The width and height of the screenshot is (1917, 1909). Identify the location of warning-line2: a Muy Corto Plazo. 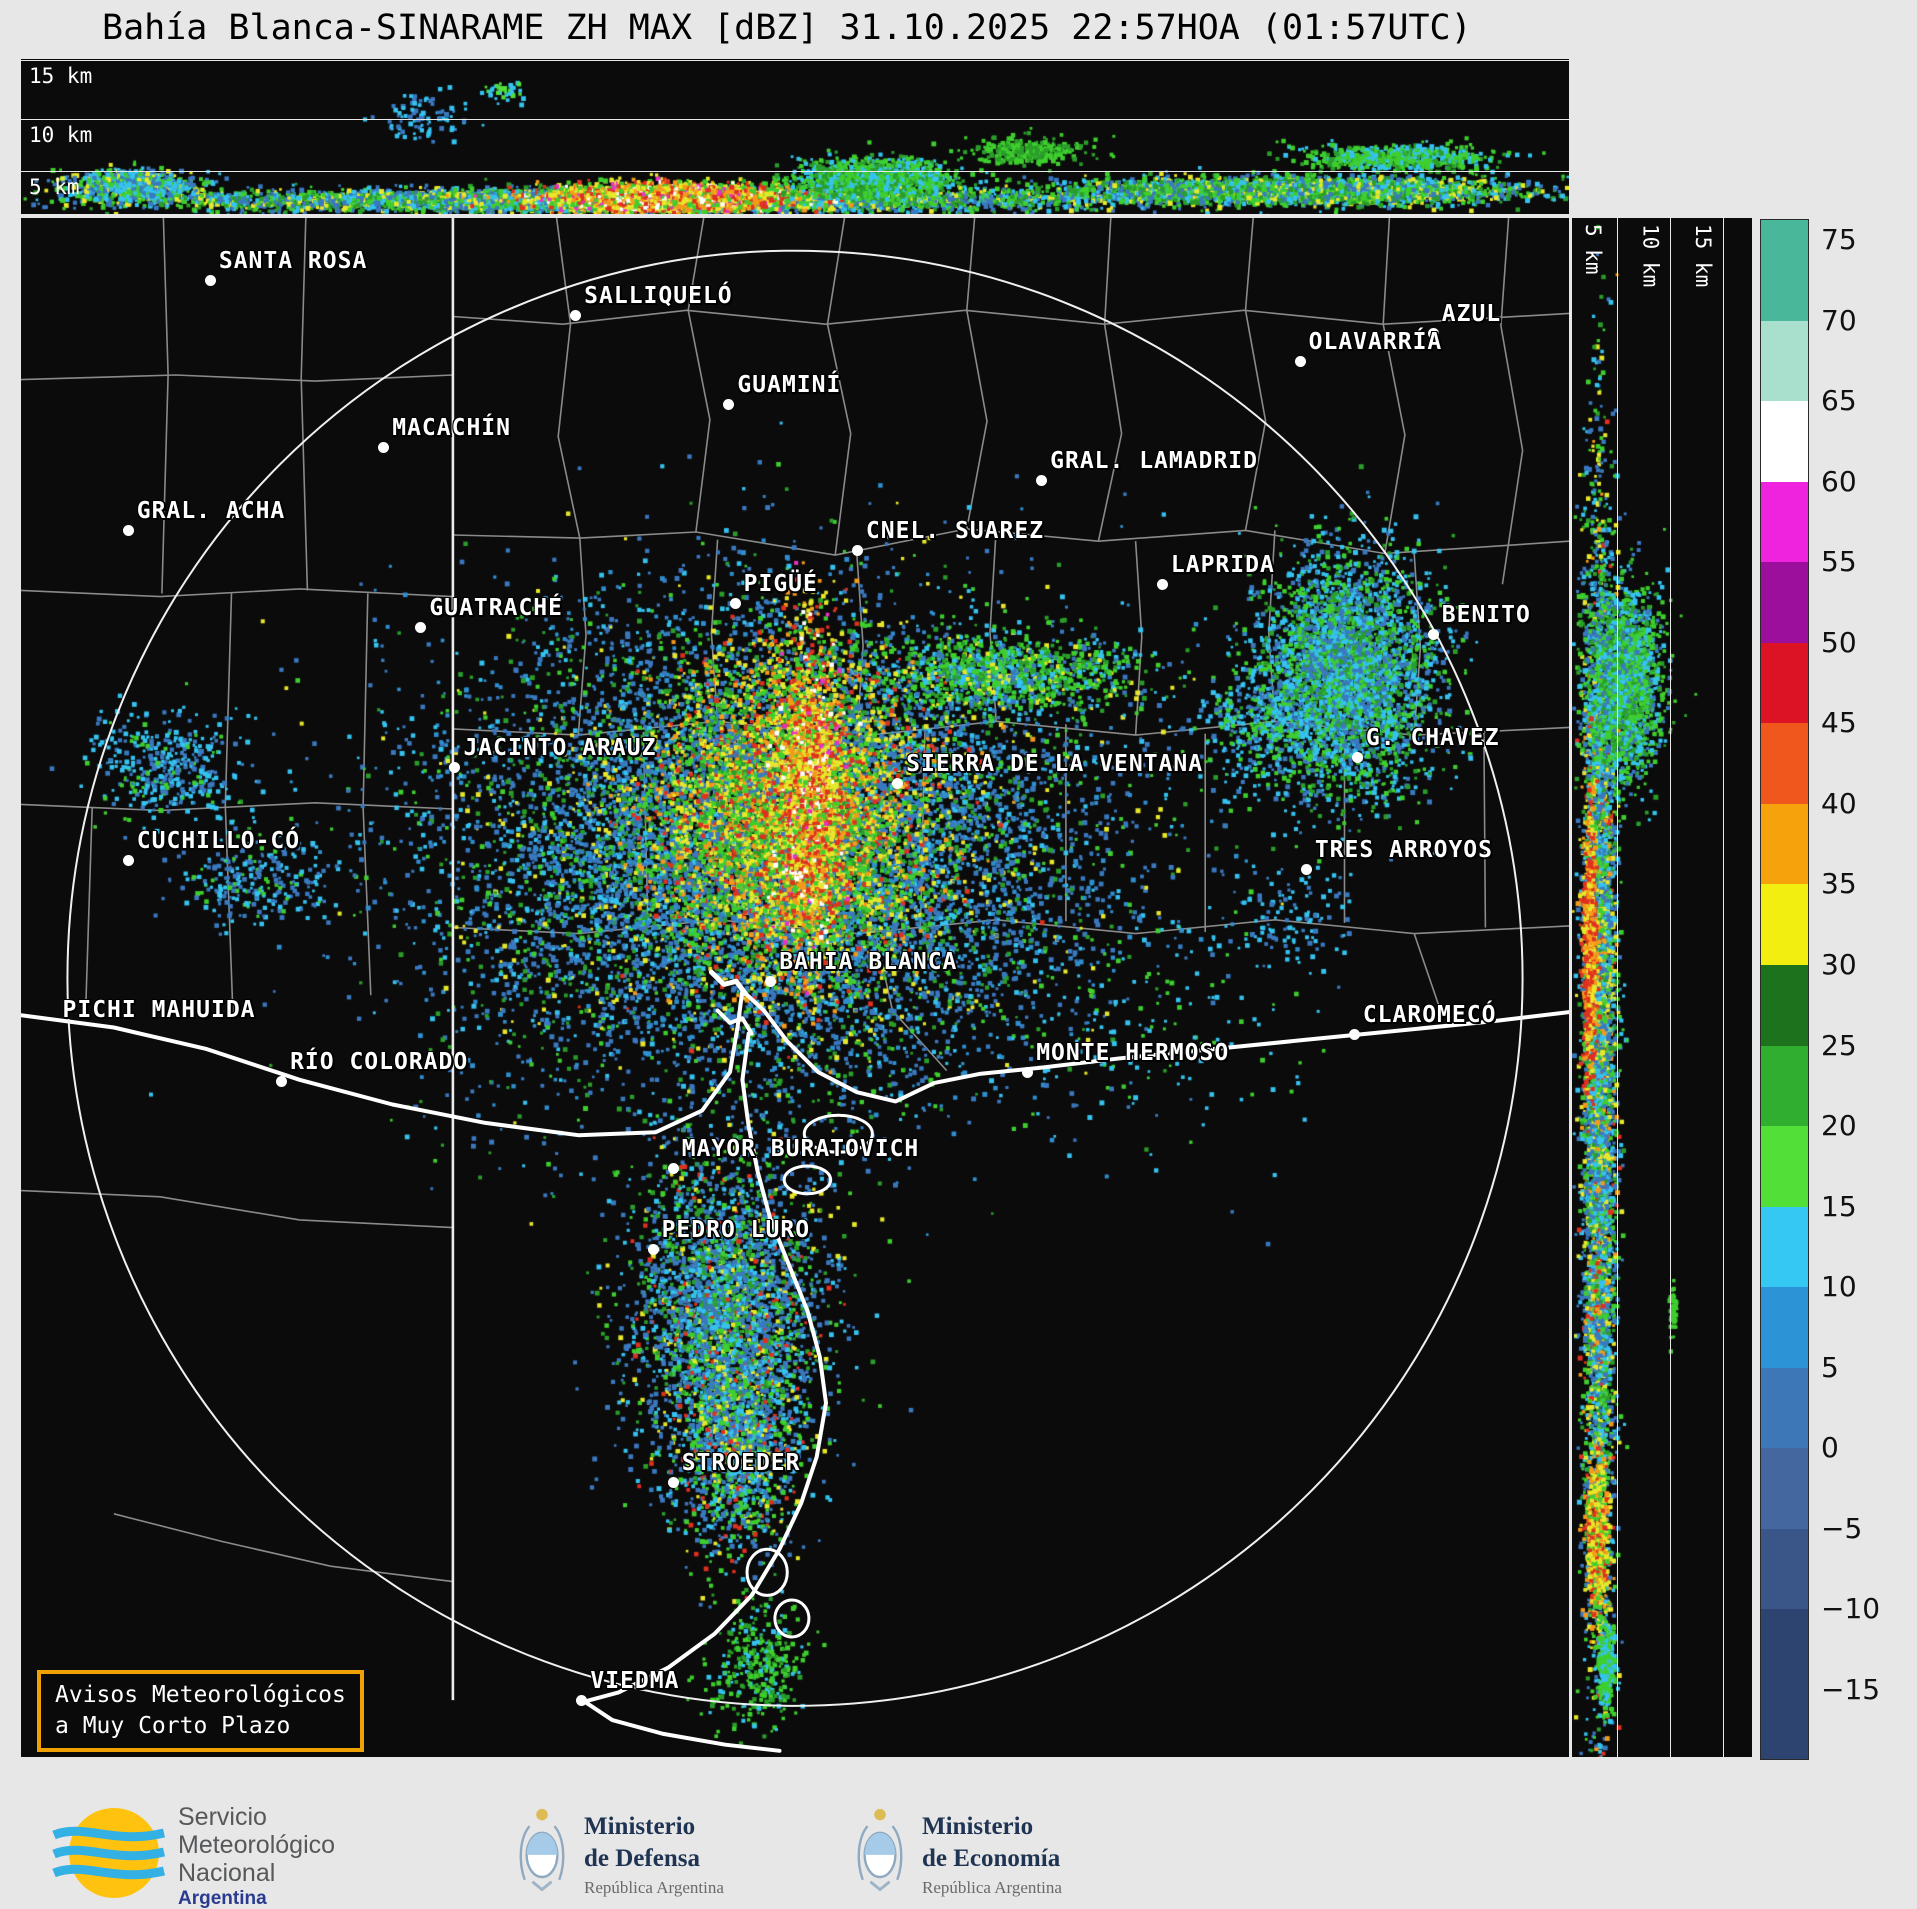
(173, 1726).